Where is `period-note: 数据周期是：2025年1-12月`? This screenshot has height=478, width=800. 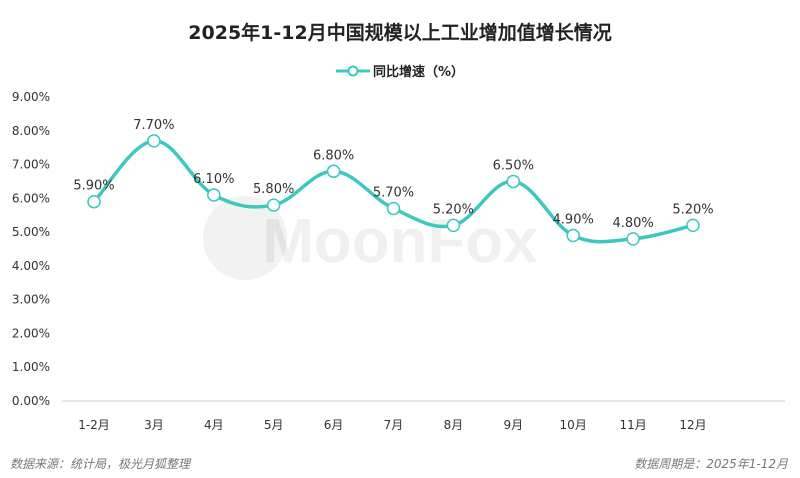 period-note: 数据周期是：2025年1-12月 is located at coordinates (711, 464).